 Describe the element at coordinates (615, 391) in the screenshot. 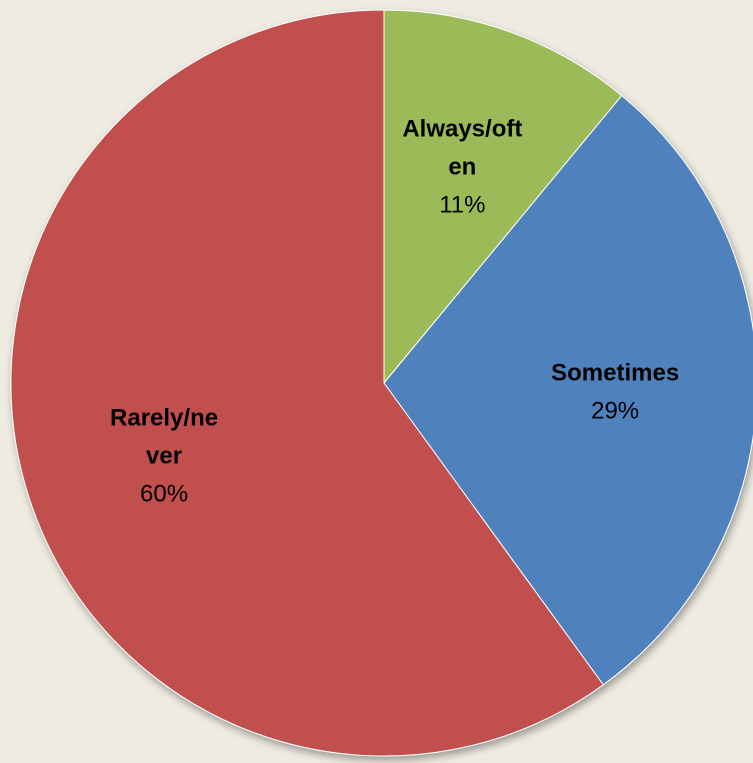

I see `pie-label-sometimes: Sometimes 29%` at that location.